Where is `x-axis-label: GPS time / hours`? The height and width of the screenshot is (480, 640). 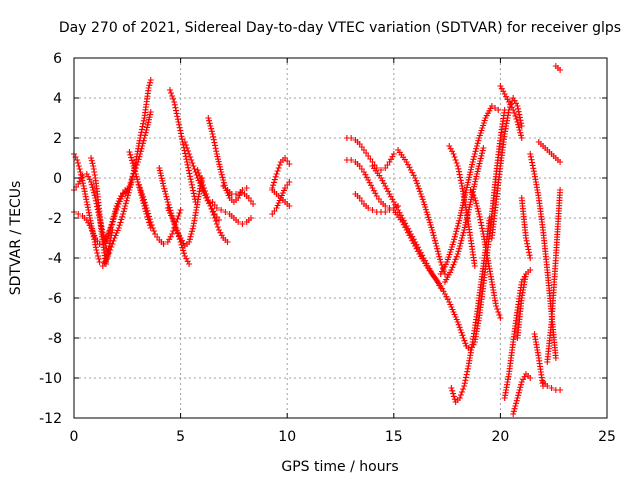 x-axis-label: GPS time / hours is located at coordinates (339, 467).